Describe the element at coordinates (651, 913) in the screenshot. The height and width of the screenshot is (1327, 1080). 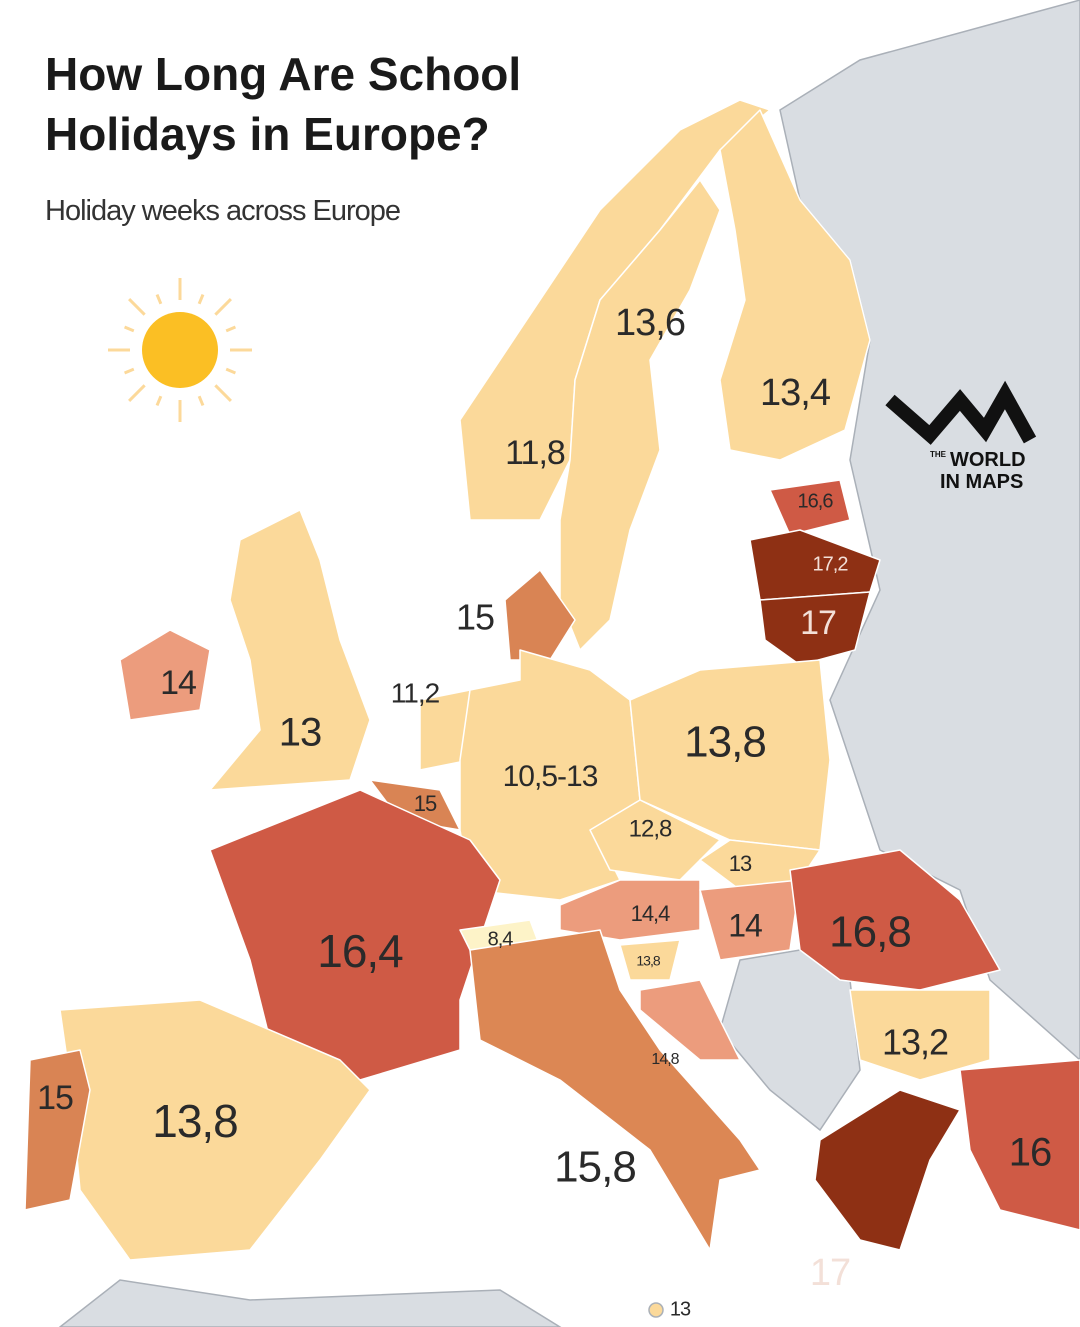
I see `country-label: 14,4` at that location.